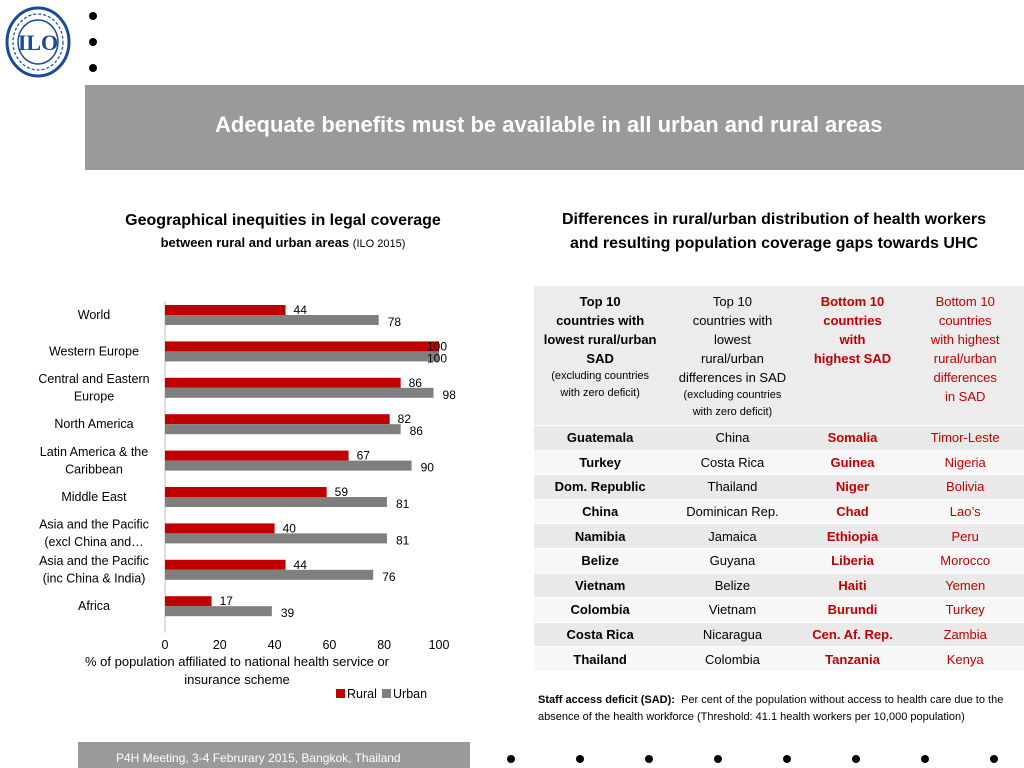  What do you see at coordinates (732, 610) in the screenshot?
I see `table-cell: Vietnam` at bounding box center [732, 610].